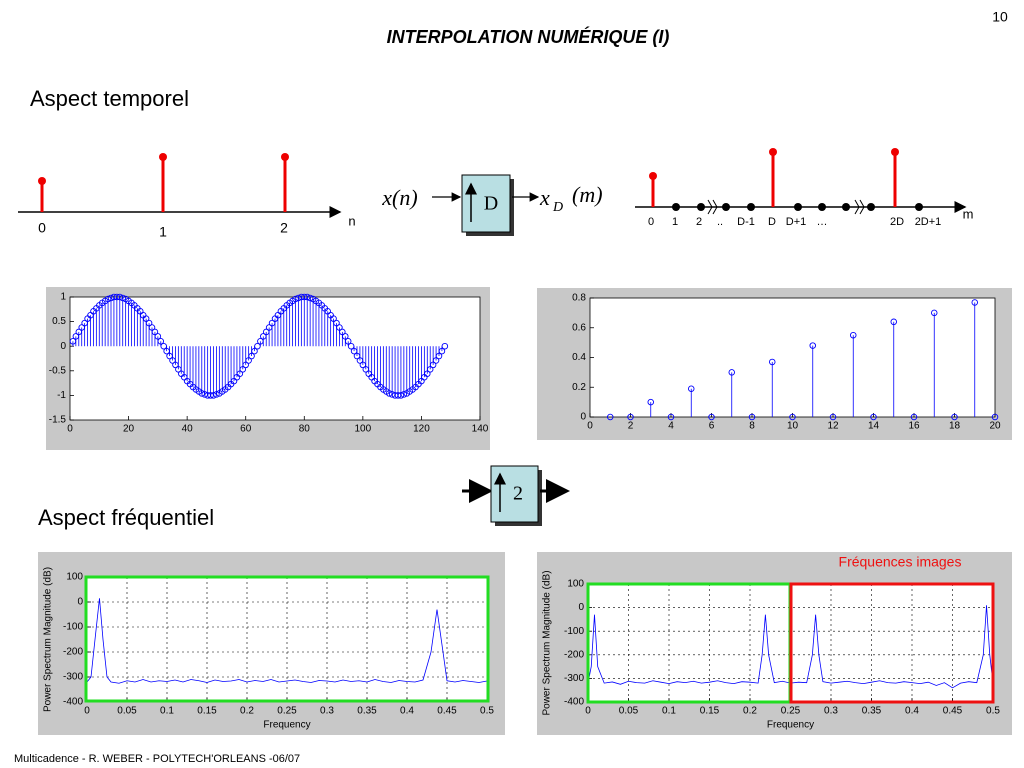  What do you see at coordinates (892, 643) in the screenshot?
I see `highlight-box` at bounding box center [892, 643].